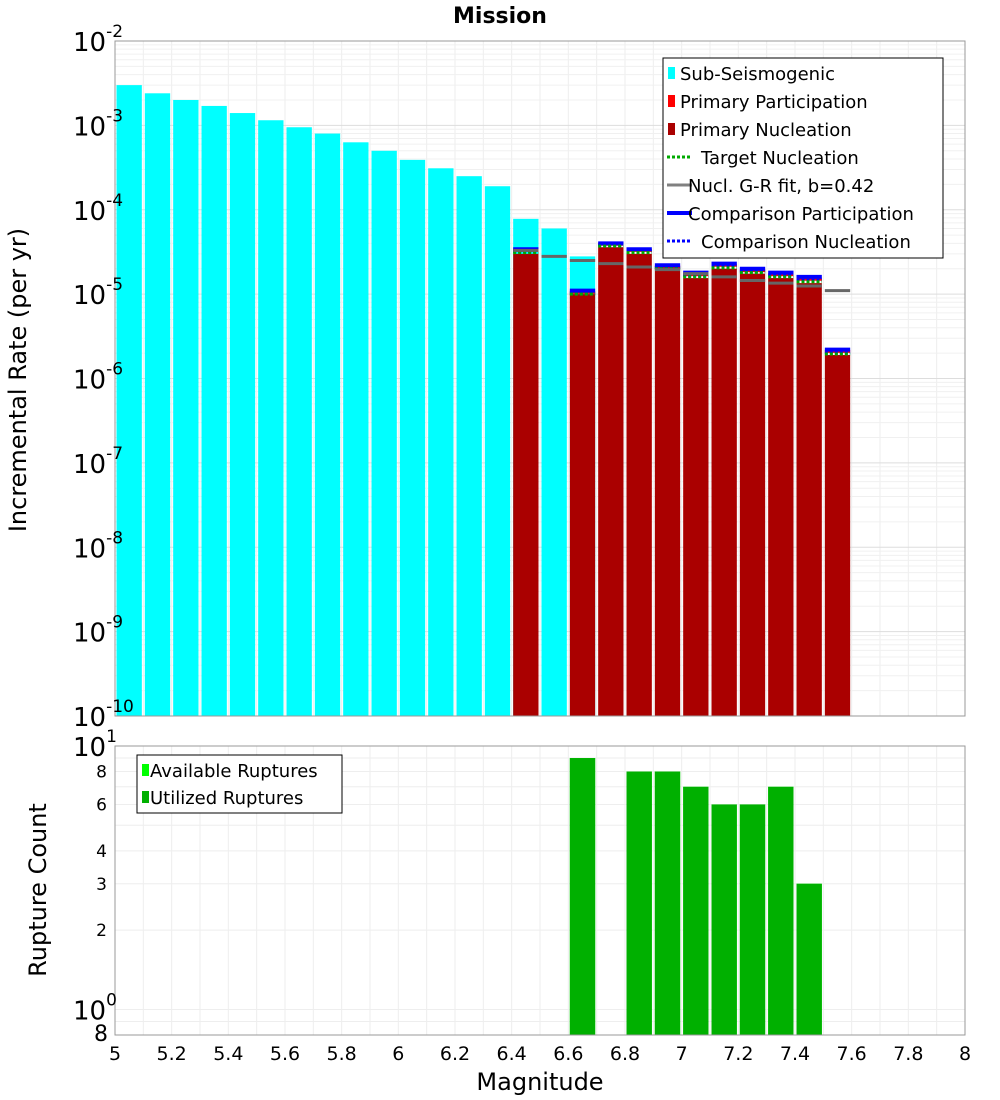 The image size is (1000, 1100). What do you see at coordinates (226, 798) in the screenshot?
I see `legend-entry-utilized-ruptures: Utilized Ruptures` at bounding box center [226, 798].